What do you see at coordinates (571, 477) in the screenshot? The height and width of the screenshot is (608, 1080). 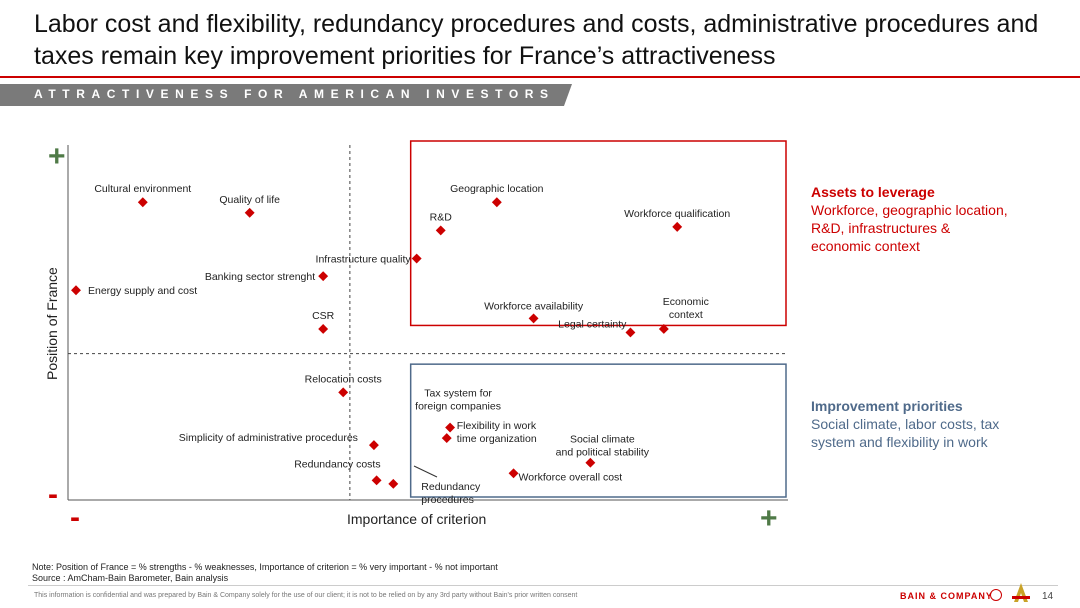 I see `data-point-label: Workforce overall cost` at bounding box center [571, 477].